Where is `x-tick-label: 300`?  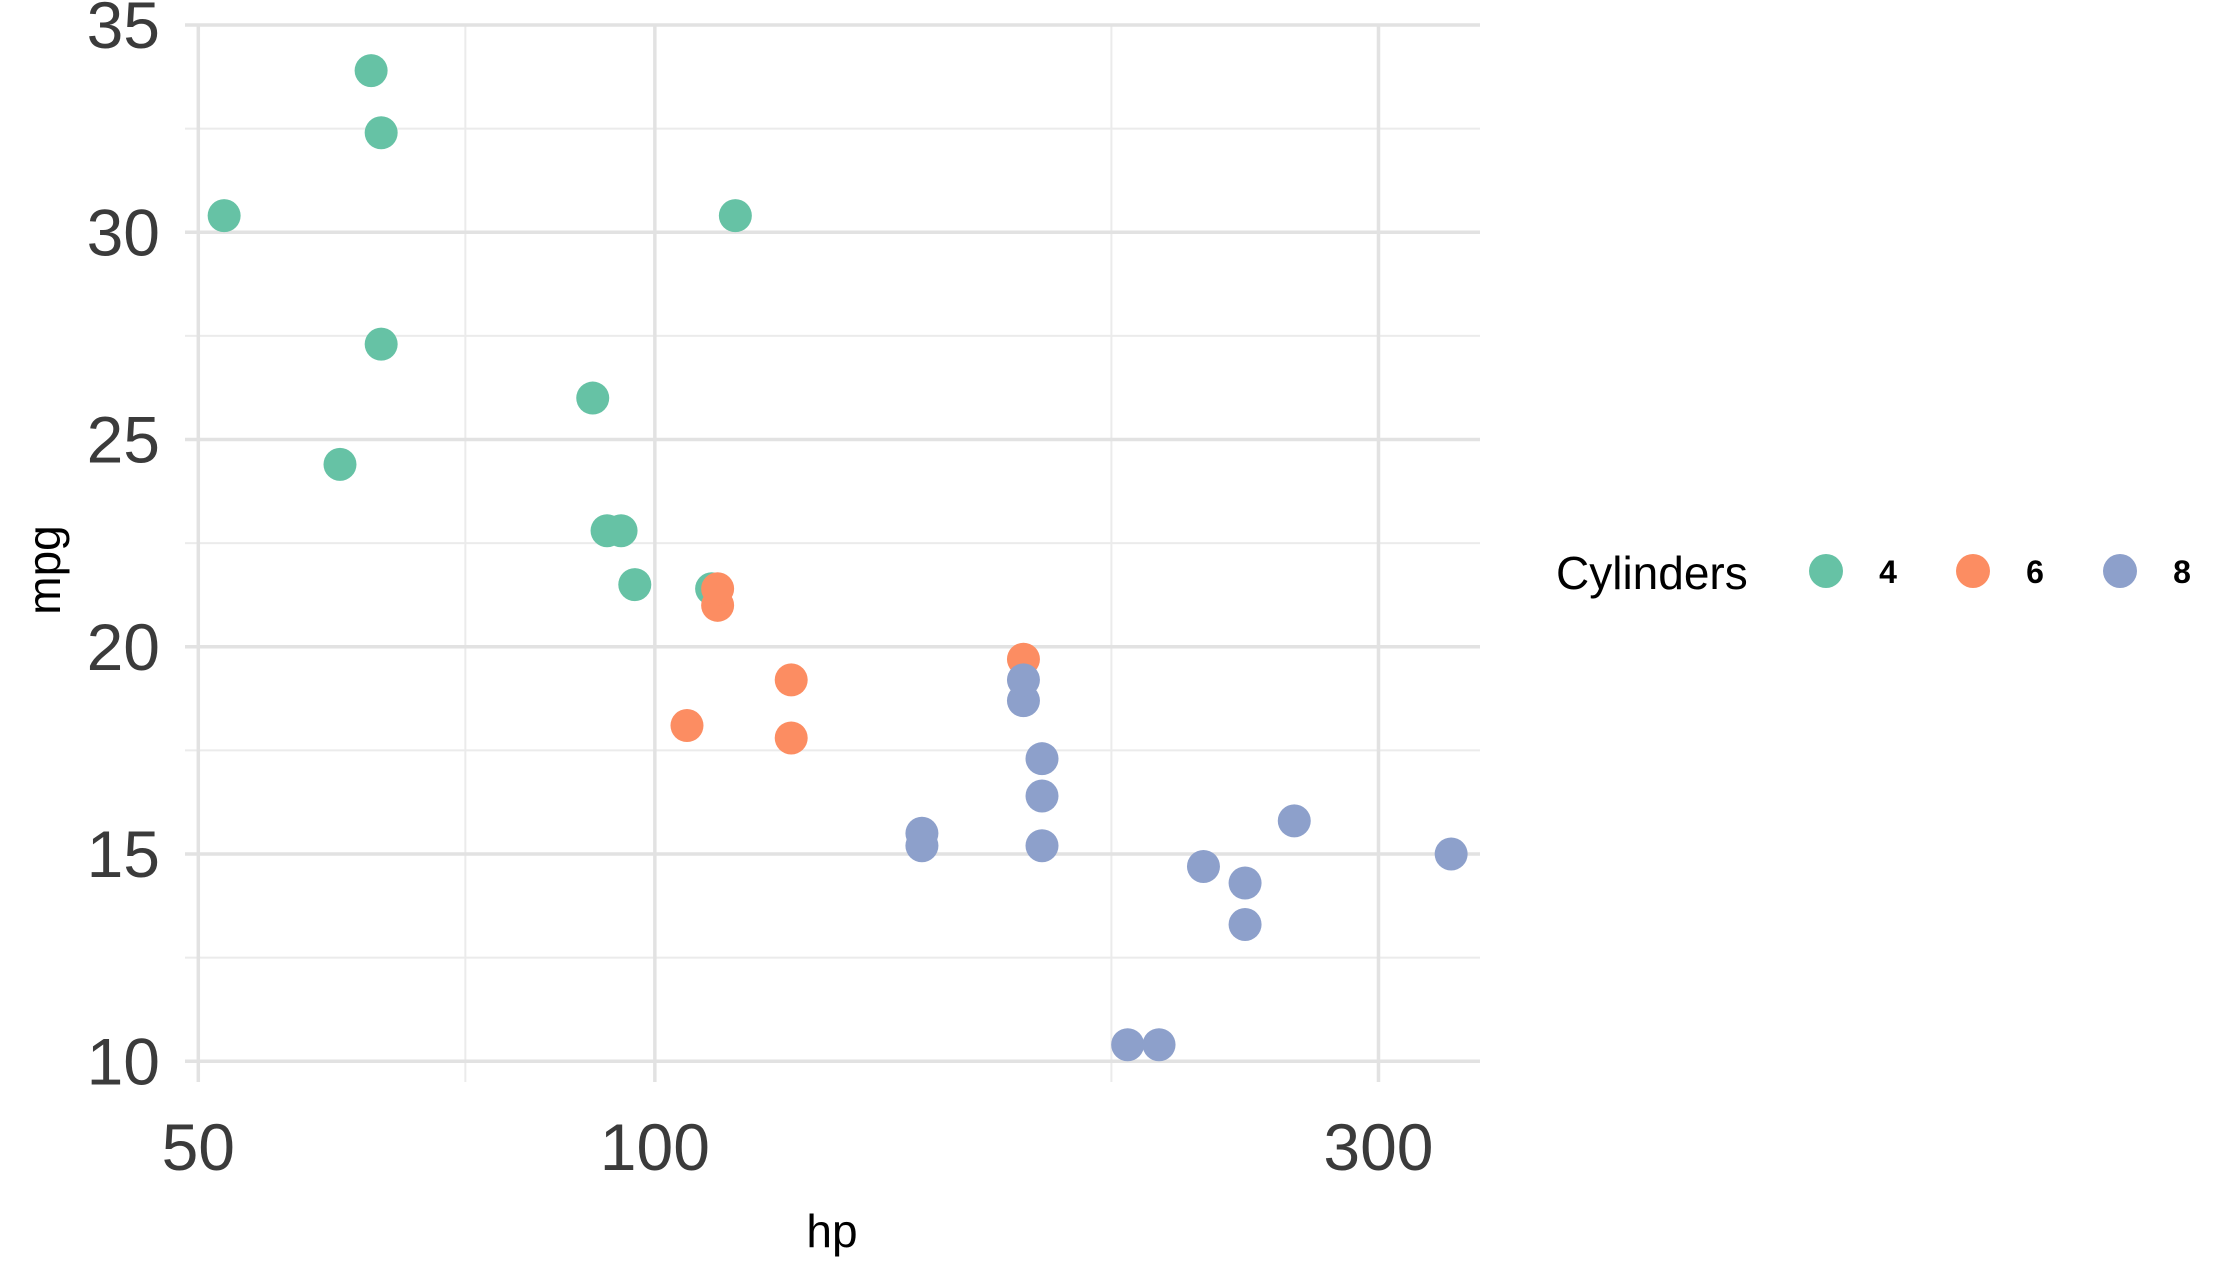
x-tick-label: 300 is located at coordinates (1378, 1147).